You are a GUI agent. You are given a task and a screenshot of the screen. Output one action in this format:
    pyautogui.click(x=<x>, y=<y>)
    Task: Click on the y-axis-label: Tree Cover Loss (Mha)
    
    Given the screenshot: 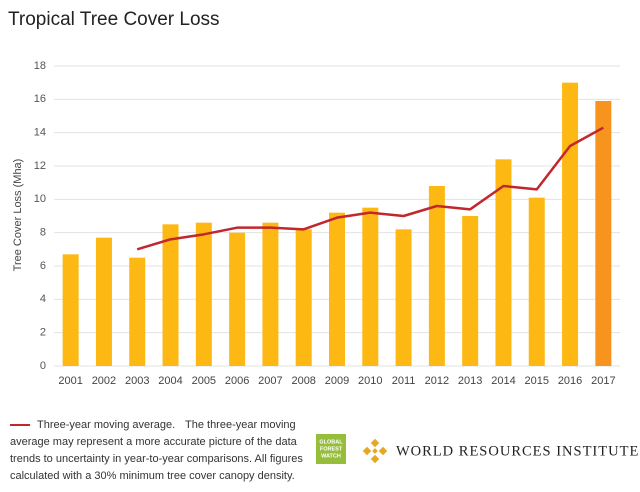 What is the action you would take?
    pyautogui.click(x=18, y=215)
    